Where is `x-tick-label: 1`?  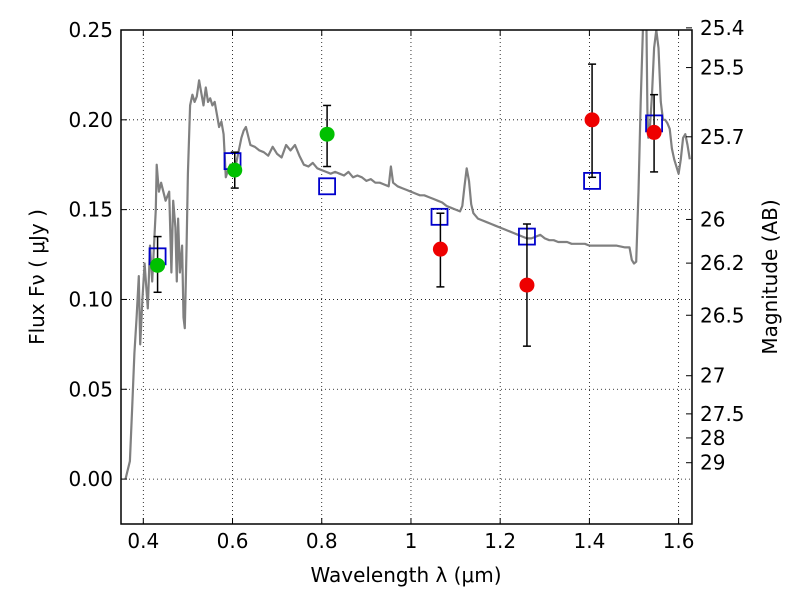 x-tick-label: 1 is located at coordinates (411, 541).